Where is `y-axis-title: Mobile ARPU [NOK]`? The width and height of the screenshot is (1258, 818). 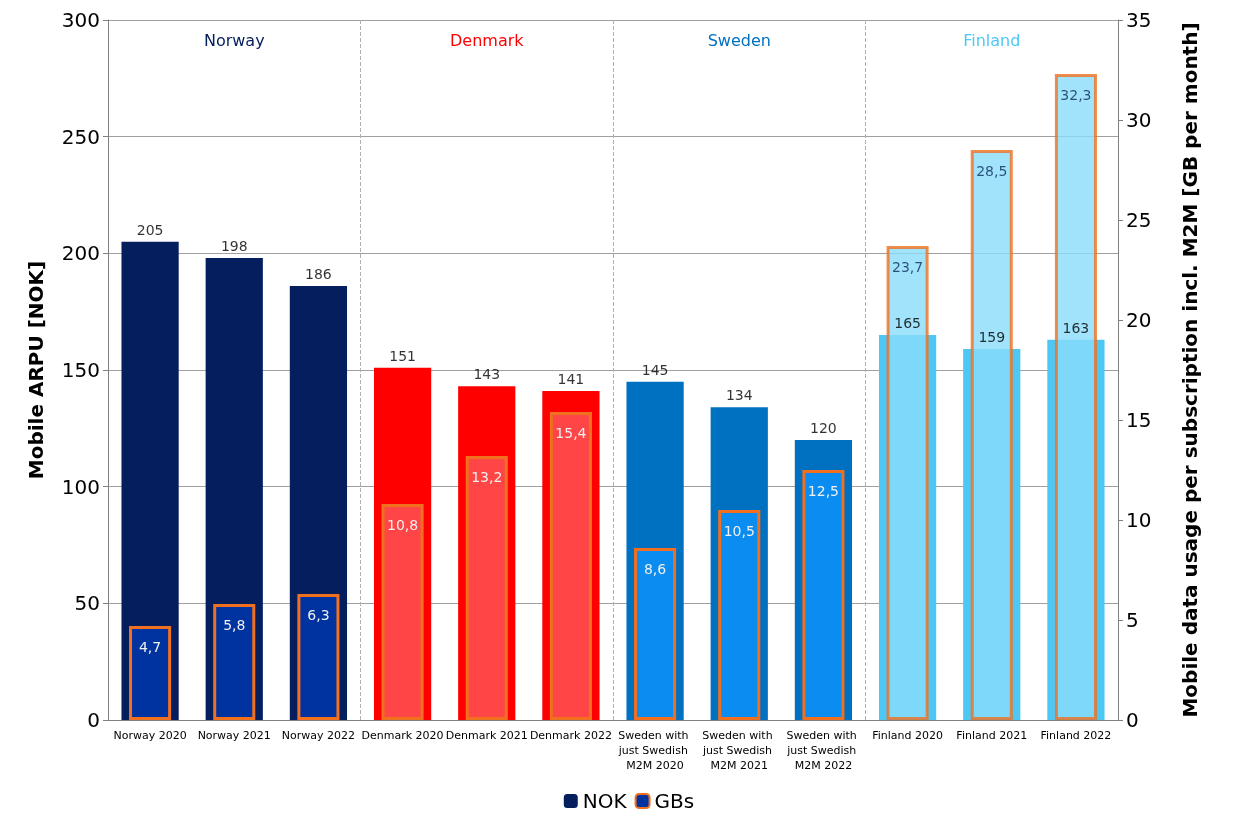
y-axis-title: Mobile ARPU [NOK] is located at coordinates (36, 370).